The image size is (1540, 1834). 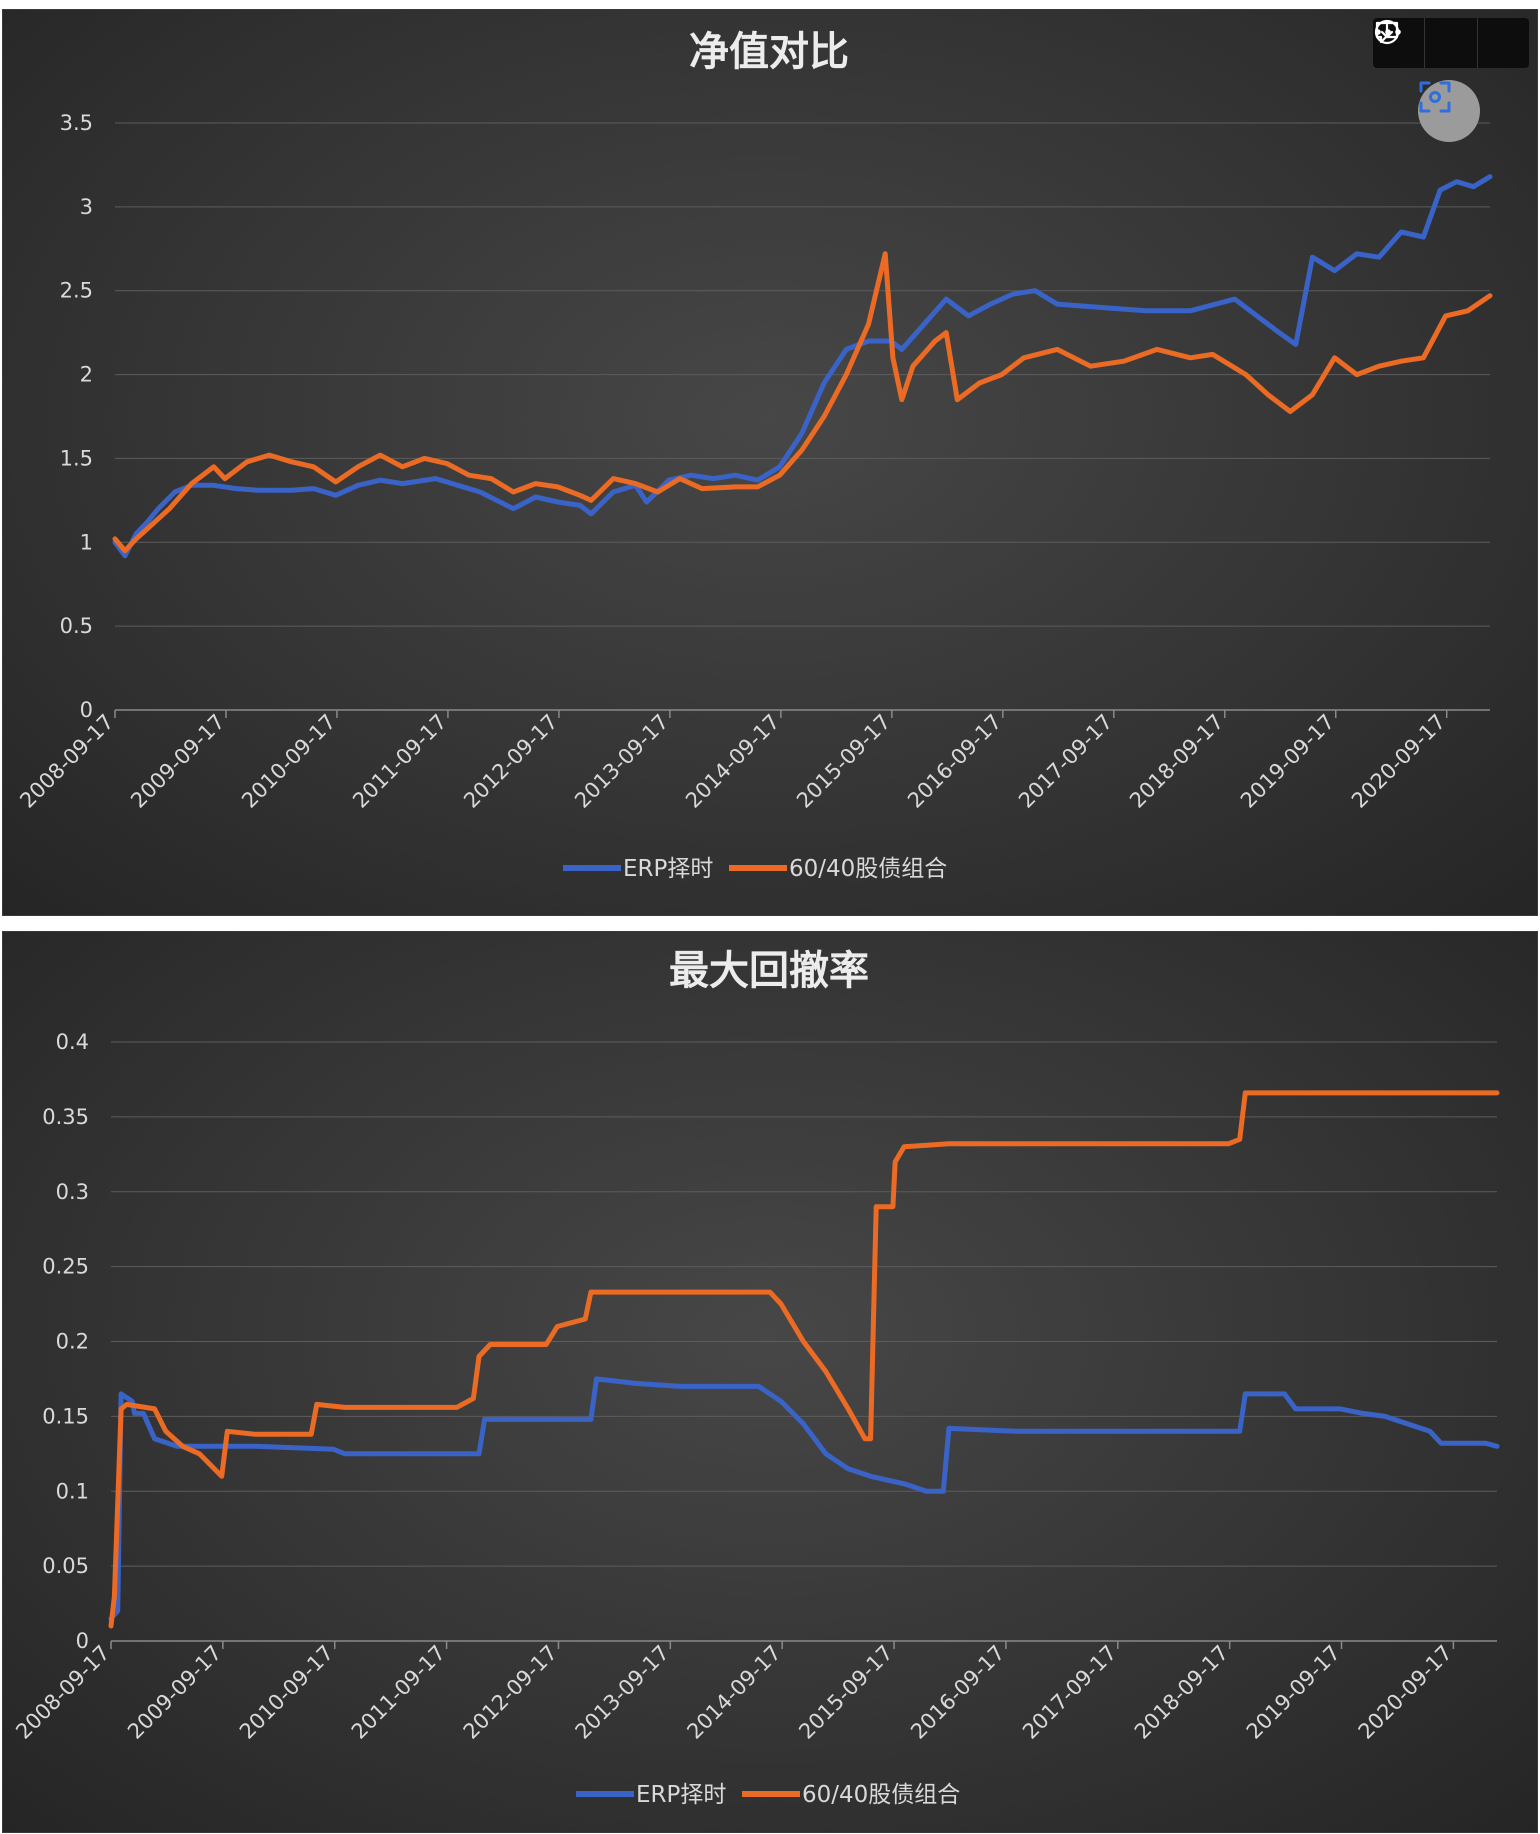 I want to click on y-tick-label: 0.1, so click(x=72, y=1491).